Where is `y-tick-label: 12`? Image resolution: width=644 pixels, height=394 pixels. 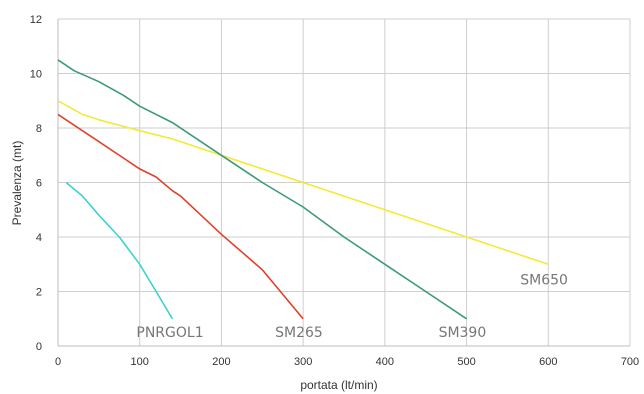
y-tick-label: 12 is located at coordinates (36, 20).